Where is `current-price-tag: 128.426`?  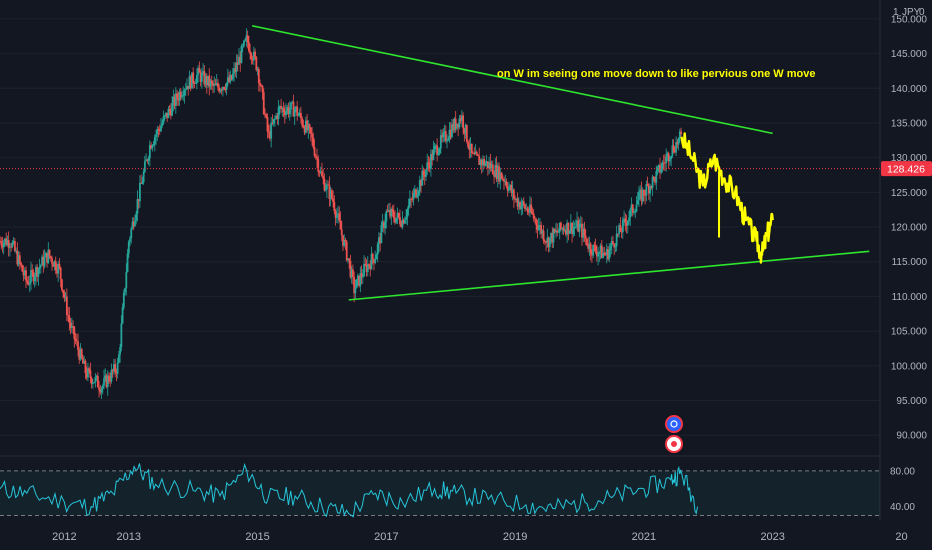
current-price-tag: 128.426 is located at coordinates (906, 169).